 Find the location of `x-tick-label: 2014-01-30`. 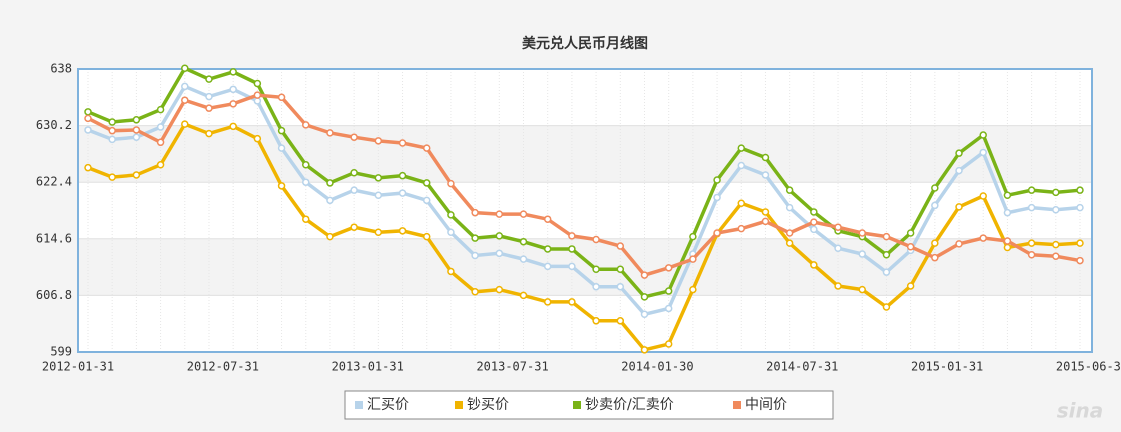

x-tick-label: 2014-01-30 is located at coordinates (657, 367).